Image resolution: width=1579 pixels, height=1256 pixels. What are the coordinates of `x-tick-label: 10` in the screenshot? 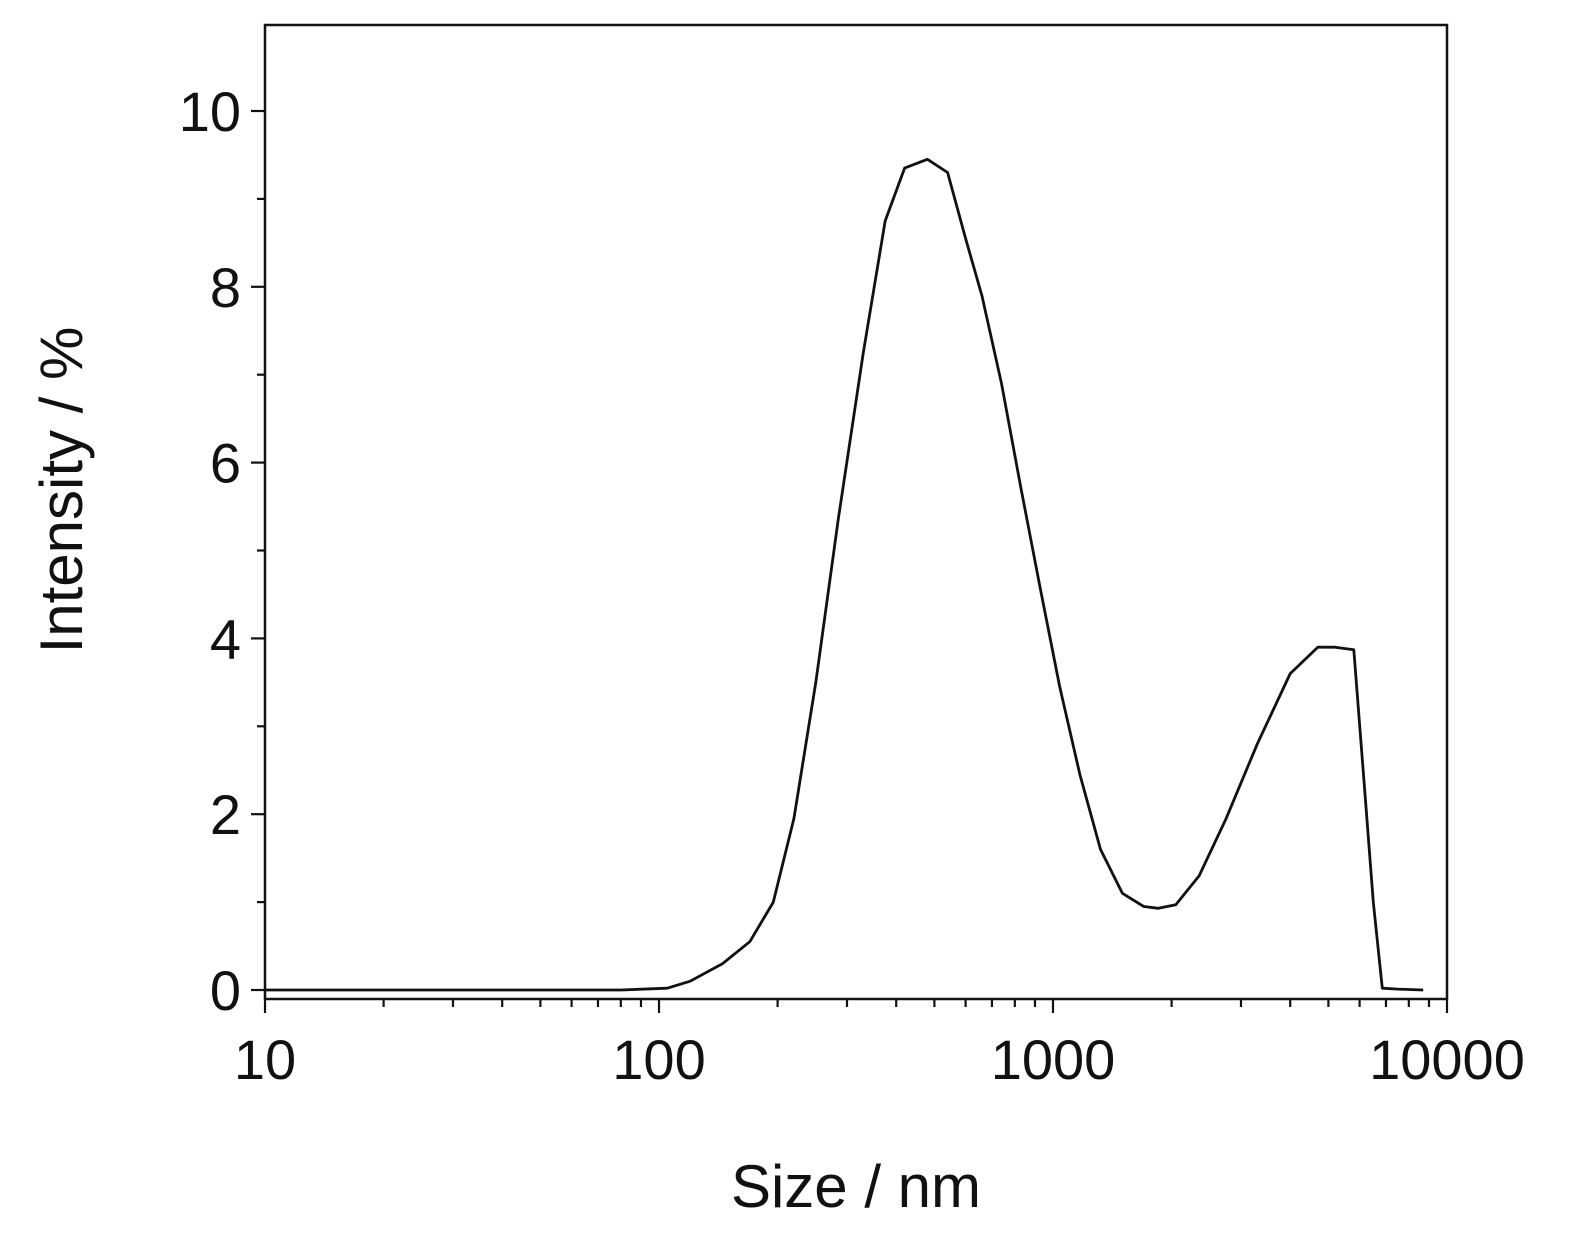 It's located at (265, 1059).